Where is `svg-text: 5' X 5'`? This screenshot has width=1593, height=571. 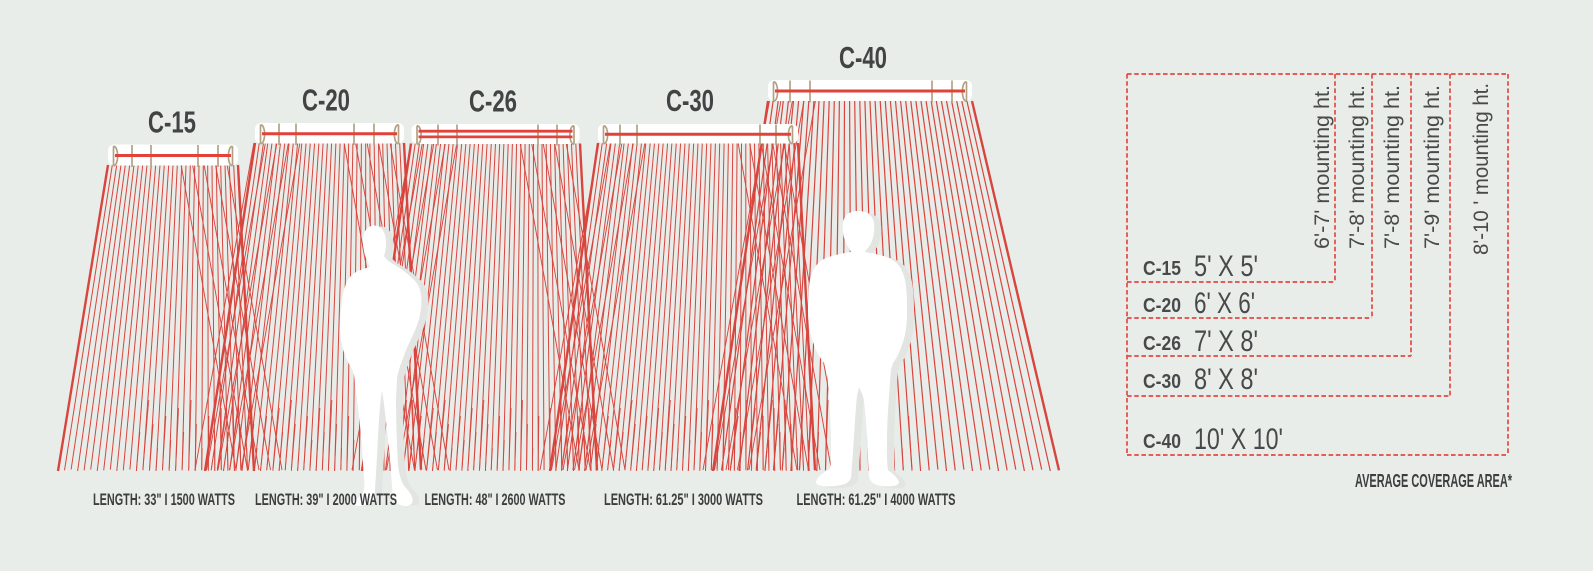 svg-text: 5' X 5' is located at coordinates (1226, 266).